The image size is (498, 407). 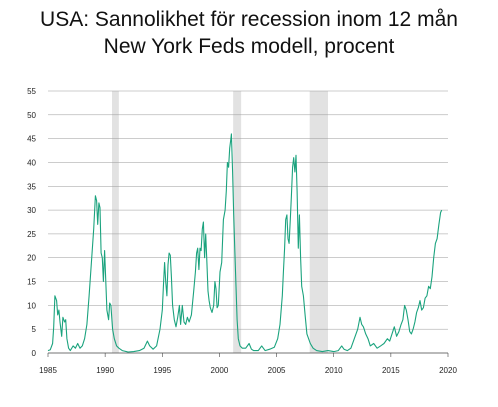 I want to click on y-tick-label-15: 15, so click(x=31, y=282).